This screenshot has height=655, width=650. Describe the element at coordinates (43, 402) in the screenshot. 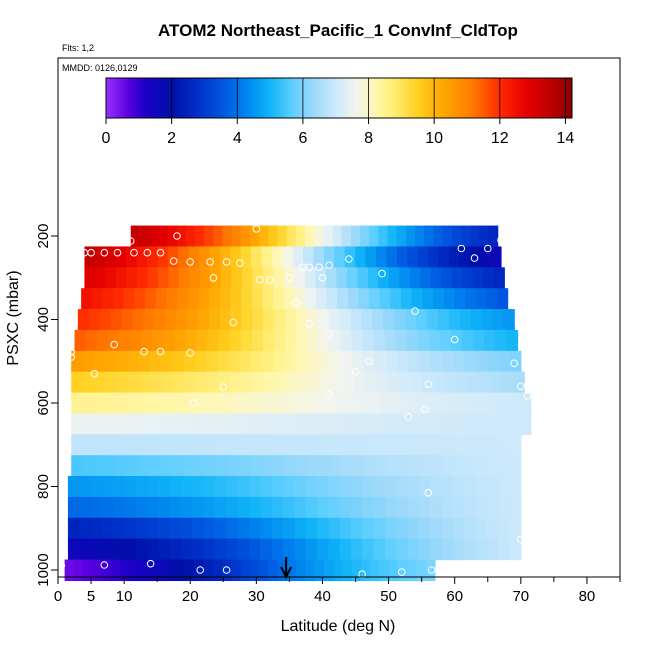

I see `y-tick-label: 600` at that location.